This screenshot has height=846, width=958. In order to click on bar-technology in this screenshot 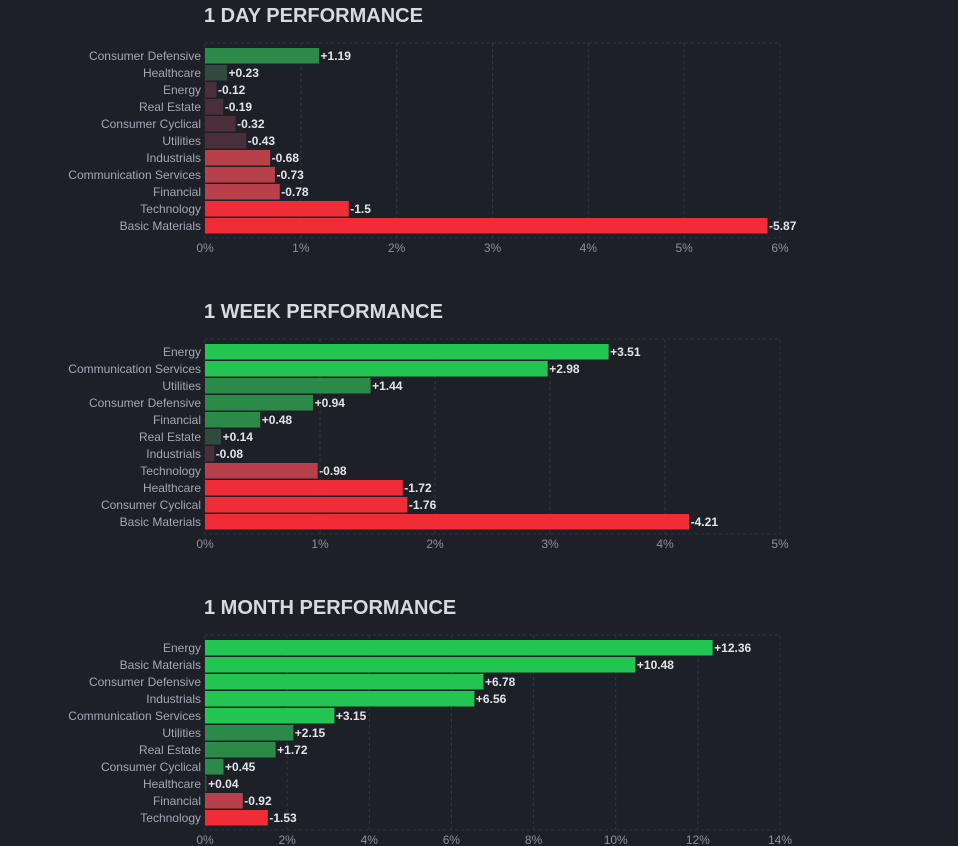, I will do `click(277, 209)`.